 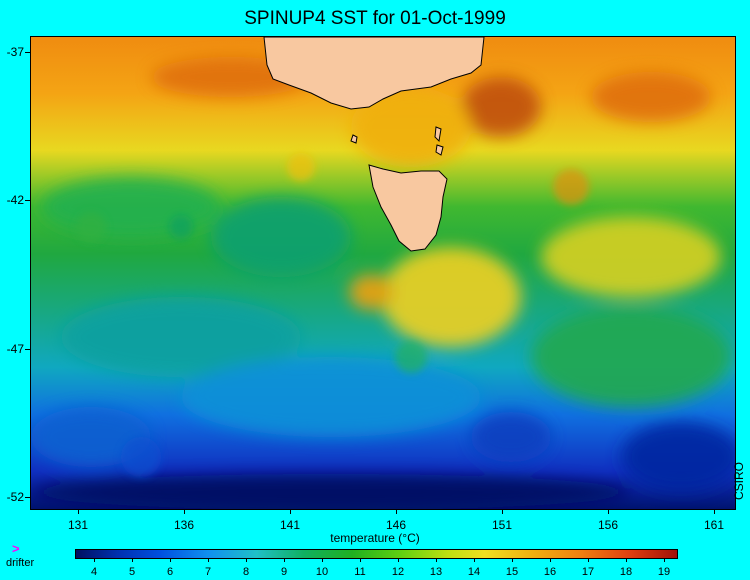 I want to click on colorbar-label: 4, so click(x=94, y=572).